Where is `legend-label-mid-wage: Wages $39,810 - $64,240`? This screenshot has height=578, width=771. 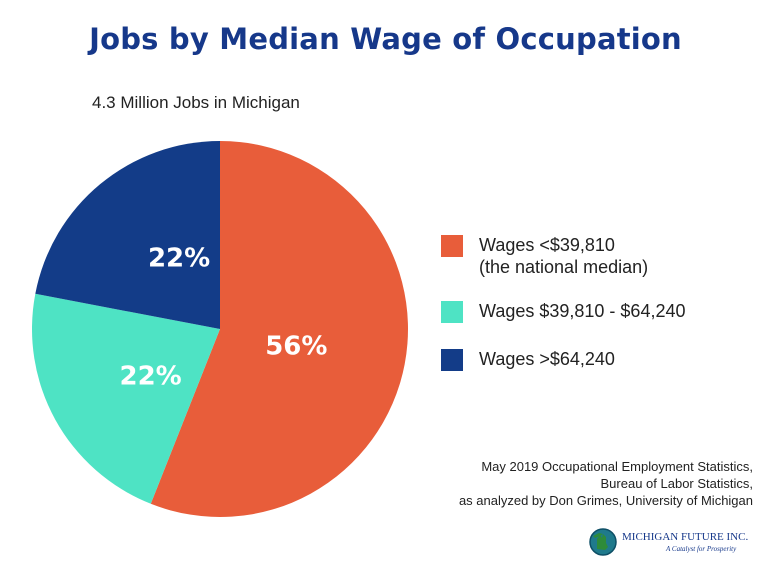 legend-label-mid-wage: Wages $39,810 - $64,240 is located at coordinates (582, 311).